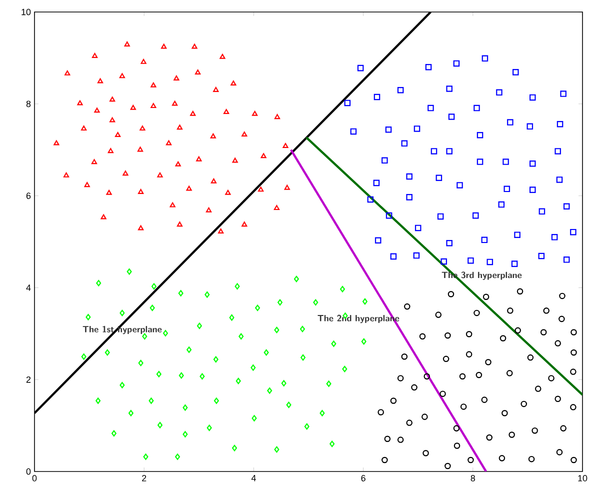  Describe the element at coordinates (26, 12) in the screenshot. I see `y-tick-label: 10` at that location.